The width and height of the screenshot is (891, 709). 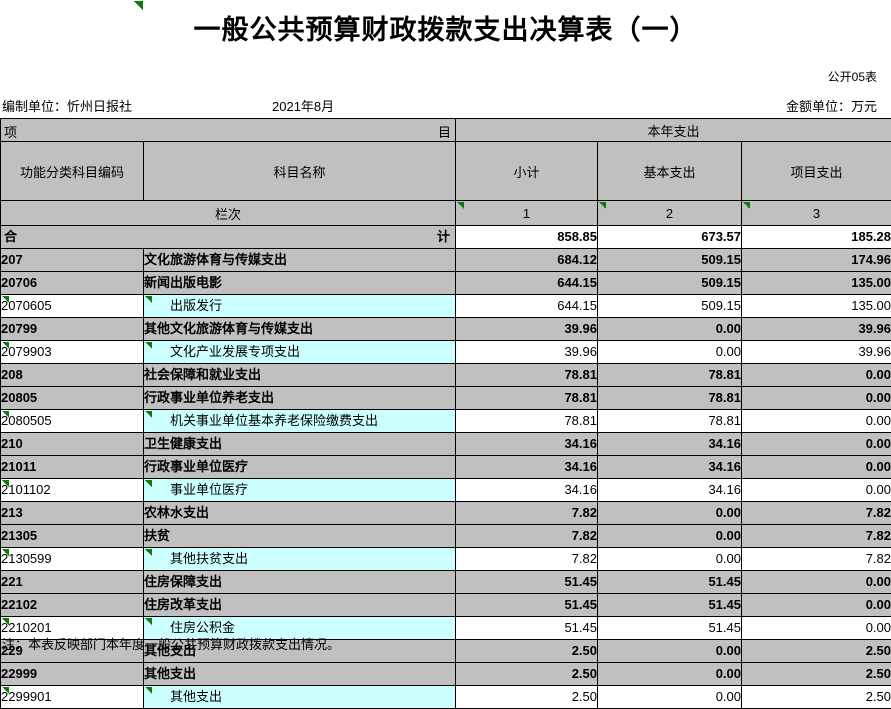 I want to click on subject-name-text: 文化产业发展专项支出, so click(x=235, y=351).